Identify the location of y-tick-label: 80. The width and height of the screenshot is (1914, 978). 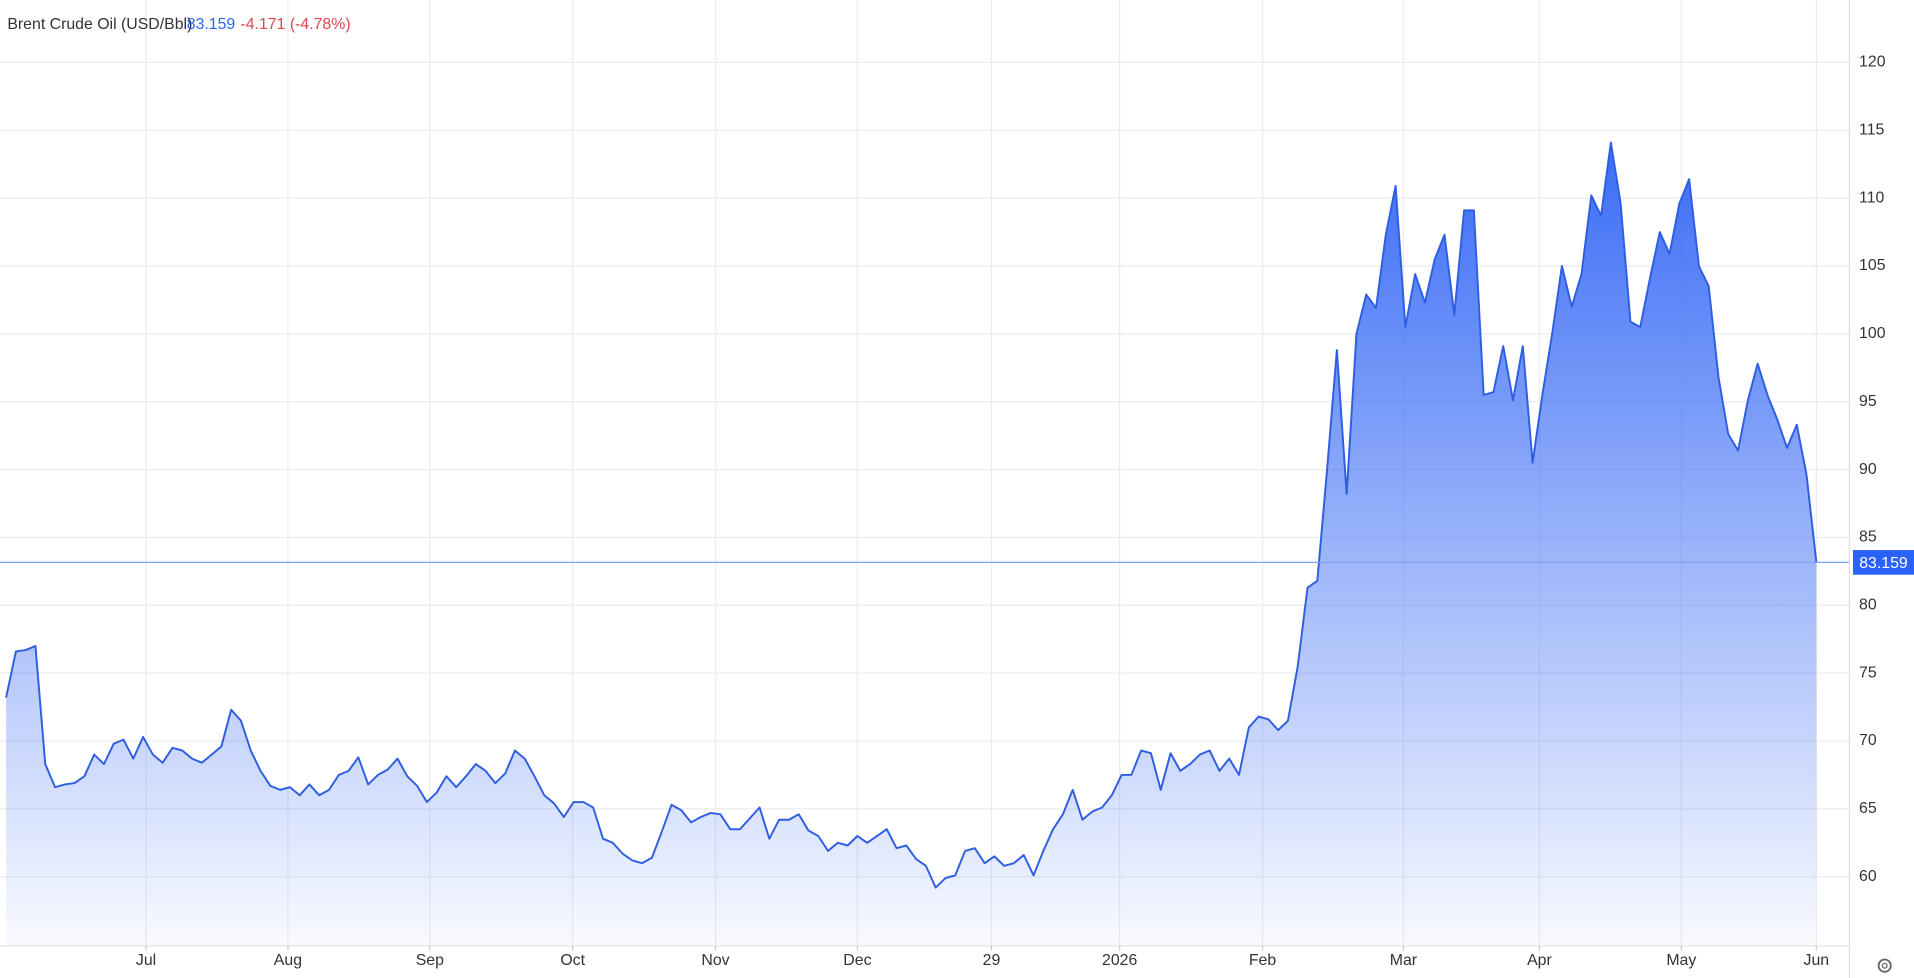
(1868, 604).